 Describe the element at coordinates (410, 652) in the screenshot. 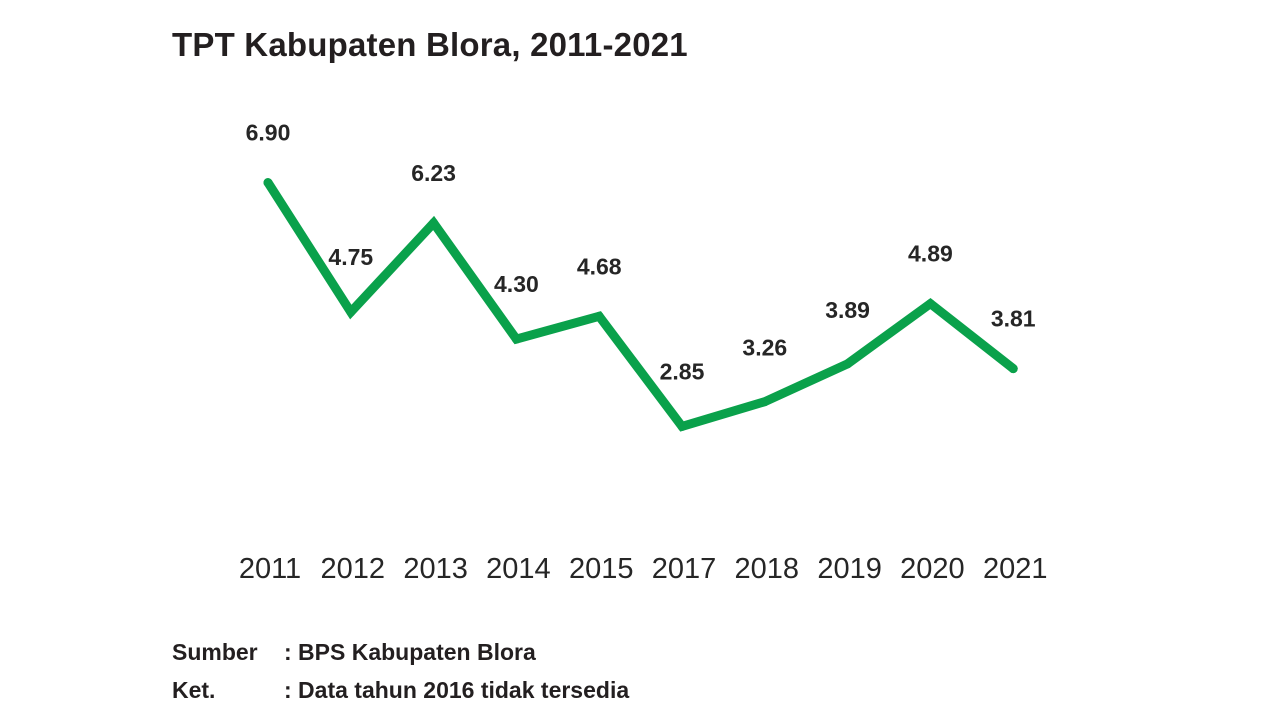

I see `source-note-value: : BPS Kabupaten Blora` at that location.